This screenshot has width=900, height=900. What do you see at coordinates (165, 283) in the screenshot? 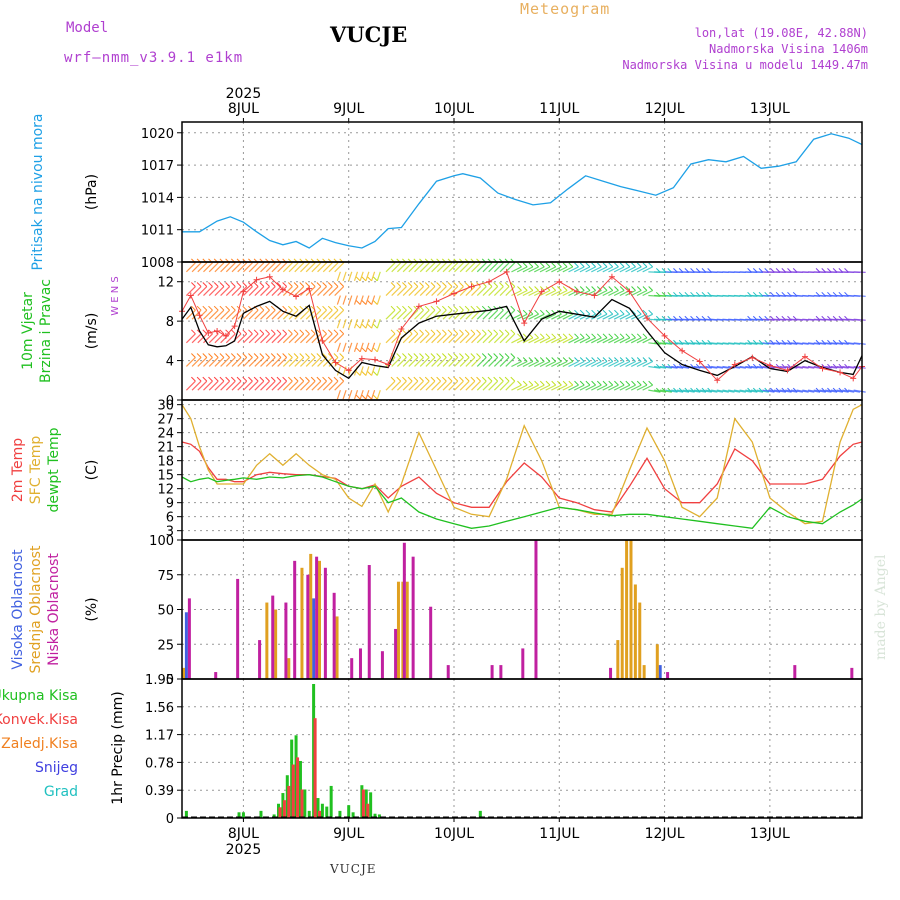
I see `y-tick-label: 12` at bounding box center [165, 283].